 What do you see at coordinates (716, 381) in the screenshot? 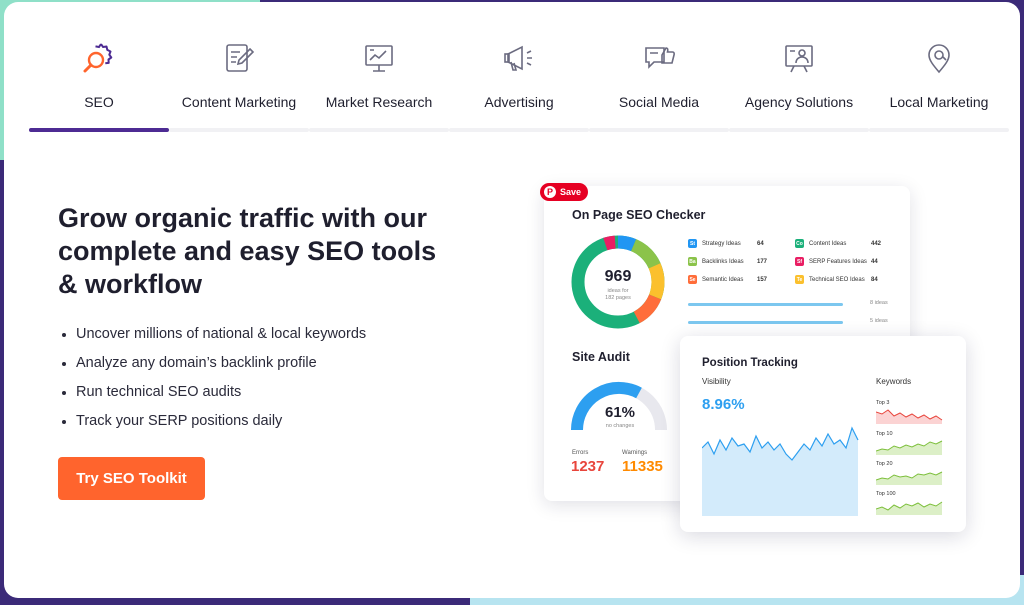
I see `visibility-label: Visibility` at bounding box center [716, 381].